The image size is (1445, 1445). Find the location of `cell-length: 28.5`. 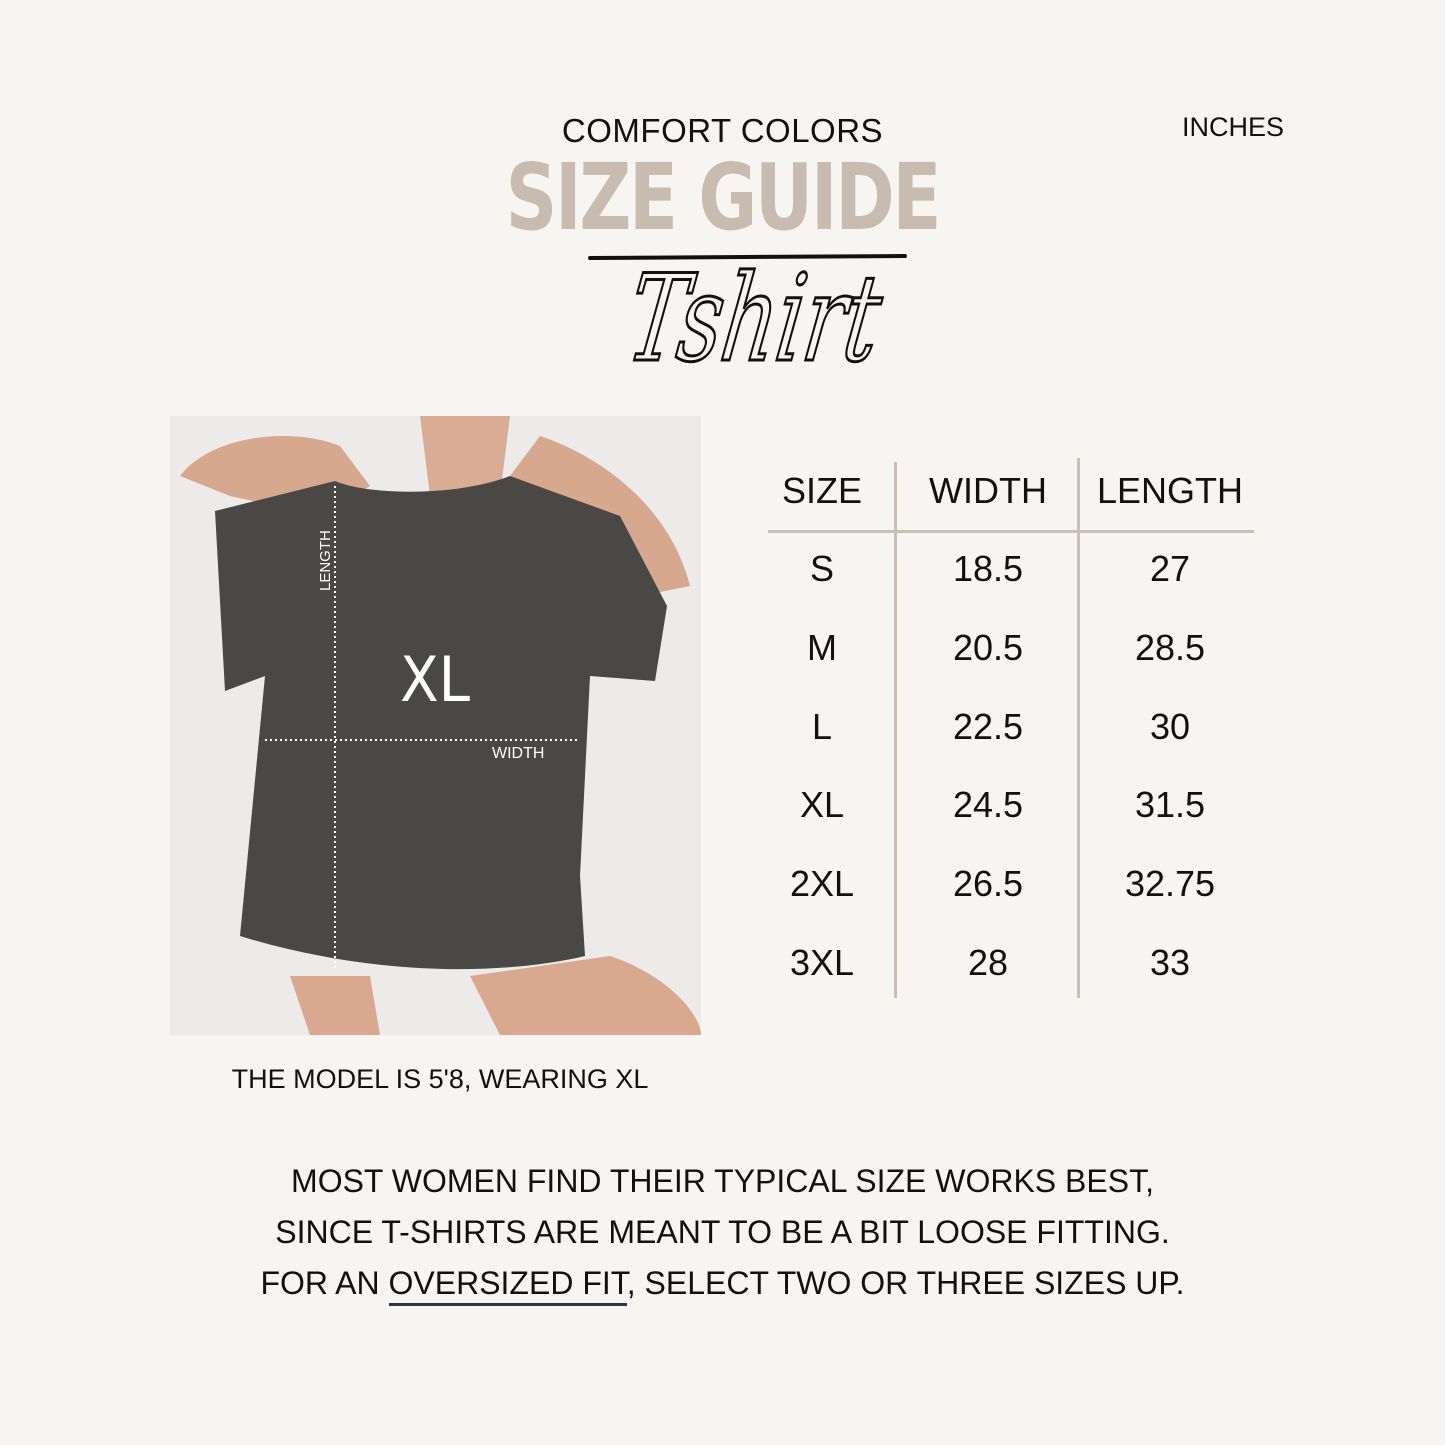

cell-length: 28.5 is located at coordinates (1170, 647).